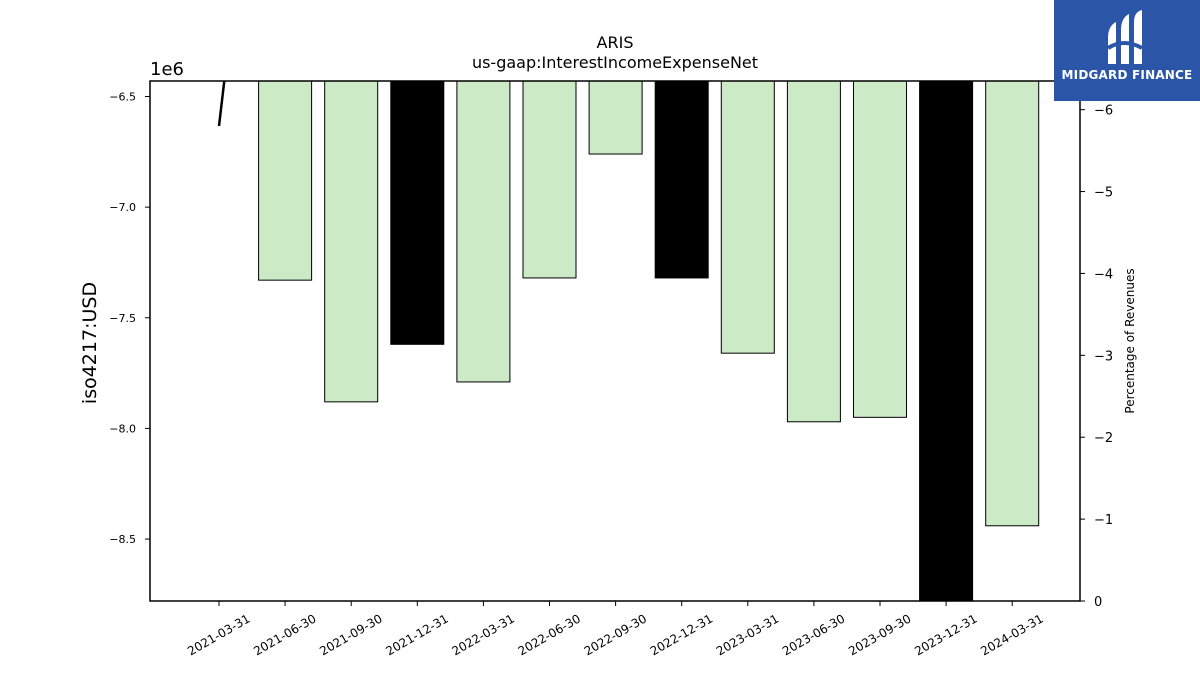 The image size is (1200, 675). What do you see at coordinates (350, 634) in the screenshot?
I see `x-tick-label: 2021-09-30` at bounding box center [350, 634].